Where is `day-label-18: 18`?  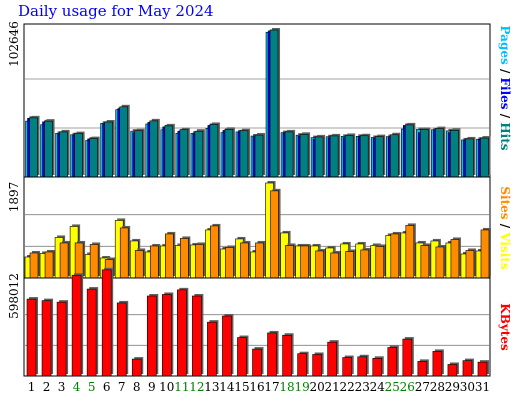
day-label-18: 18 is located at coordinates (286, 387).